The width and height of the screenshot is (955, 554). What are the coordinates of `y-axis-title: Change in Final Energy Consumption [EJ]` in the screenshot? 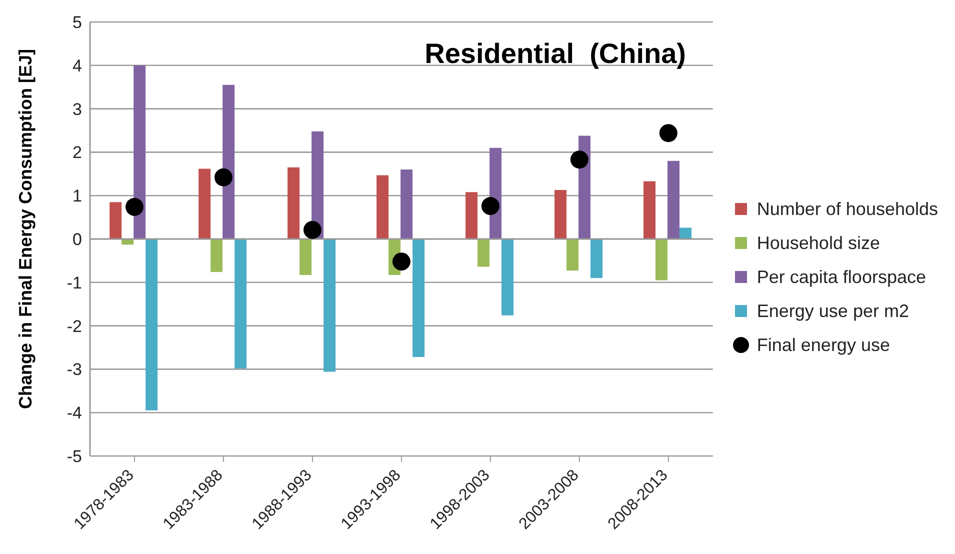 It's located at (25, 228).